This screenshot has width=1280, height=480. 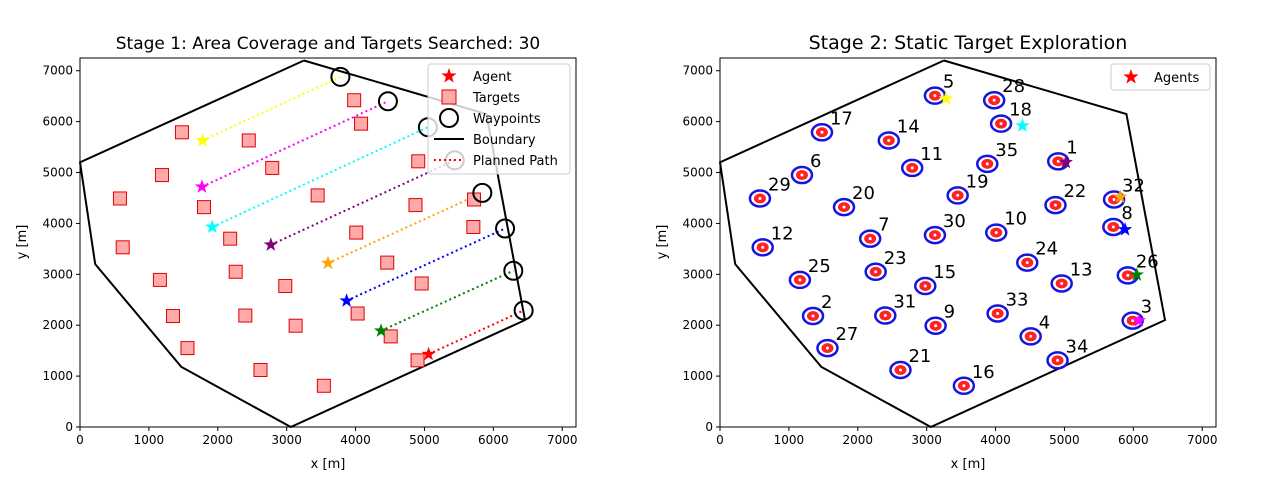 I want to click on y-tick-label: 5000, so click(x=697, y=173).